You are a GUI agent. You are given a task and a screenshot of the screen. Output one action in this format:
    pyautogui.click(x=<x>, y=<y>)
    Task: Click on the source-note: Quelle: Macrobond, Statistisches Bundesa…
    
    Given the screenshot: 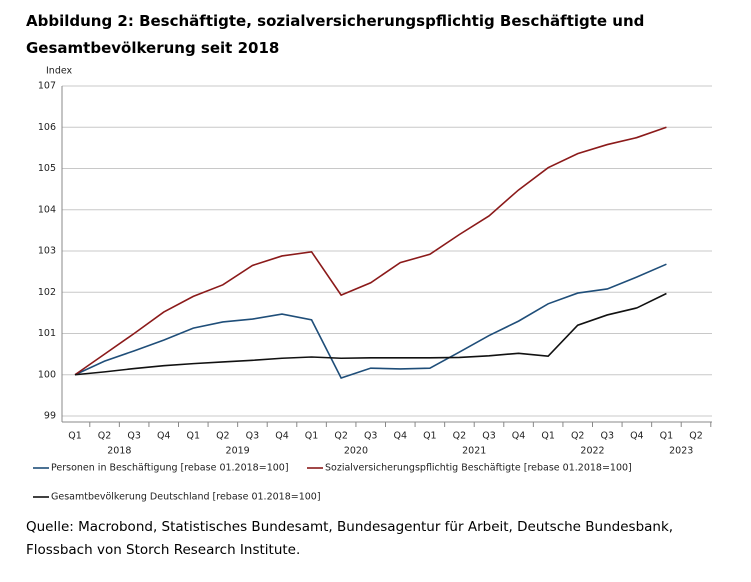 What is the action you would take?
    pyautogui.click(x=350, y=538)
    